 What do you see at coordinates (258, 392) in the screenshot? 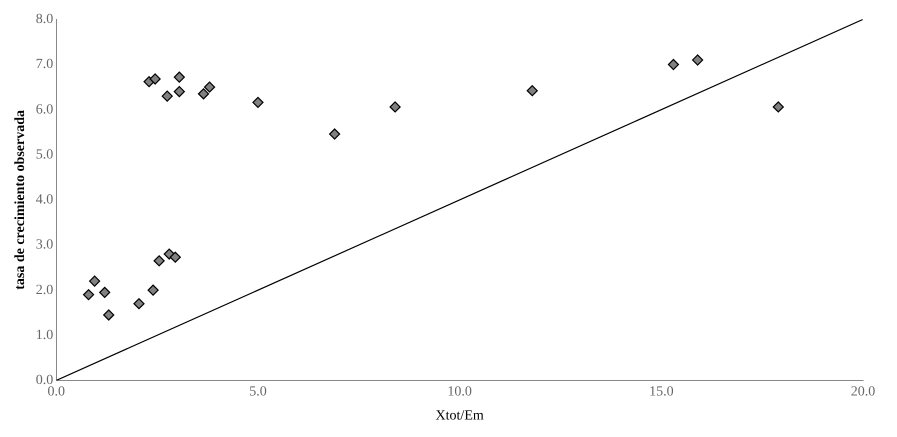
I see `x-tick-label: 5.0` at bounding box center [258, 392].